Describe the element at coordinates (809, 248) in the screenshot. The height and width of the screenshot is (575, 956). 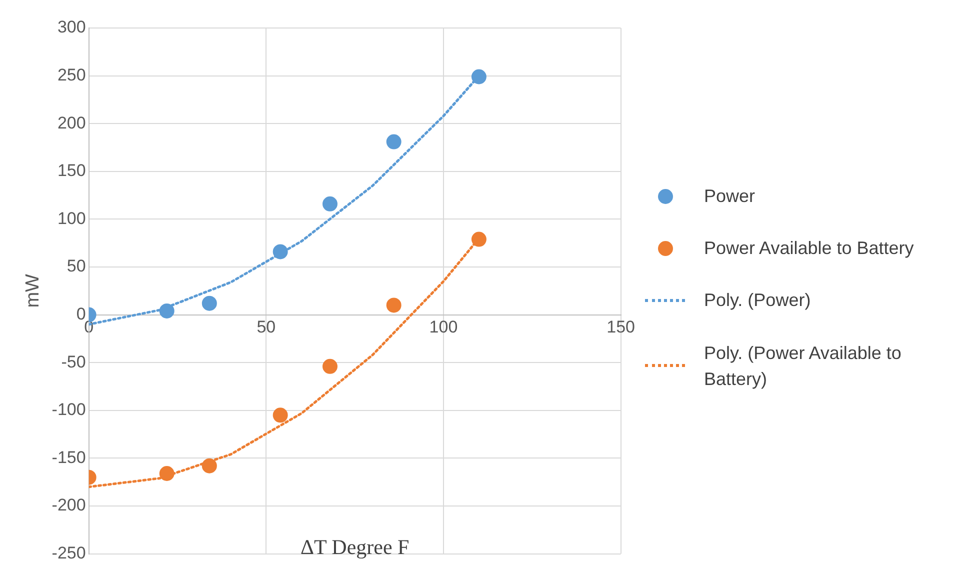
I see `legend-label: Power Available to Battery` at that location.